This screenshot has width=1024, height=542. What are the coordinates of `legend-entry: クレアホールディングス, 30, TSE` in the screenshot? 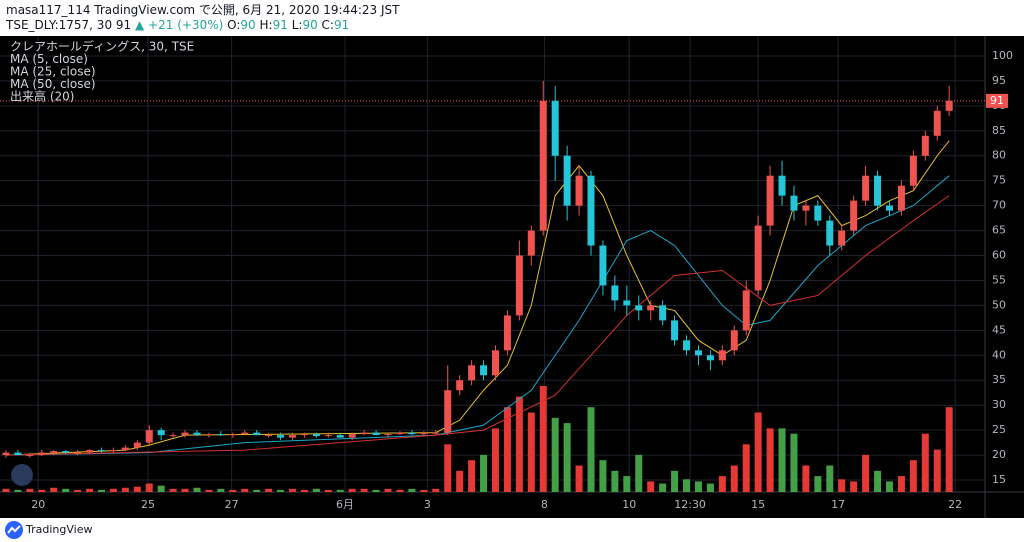 It's located at (102, 46).